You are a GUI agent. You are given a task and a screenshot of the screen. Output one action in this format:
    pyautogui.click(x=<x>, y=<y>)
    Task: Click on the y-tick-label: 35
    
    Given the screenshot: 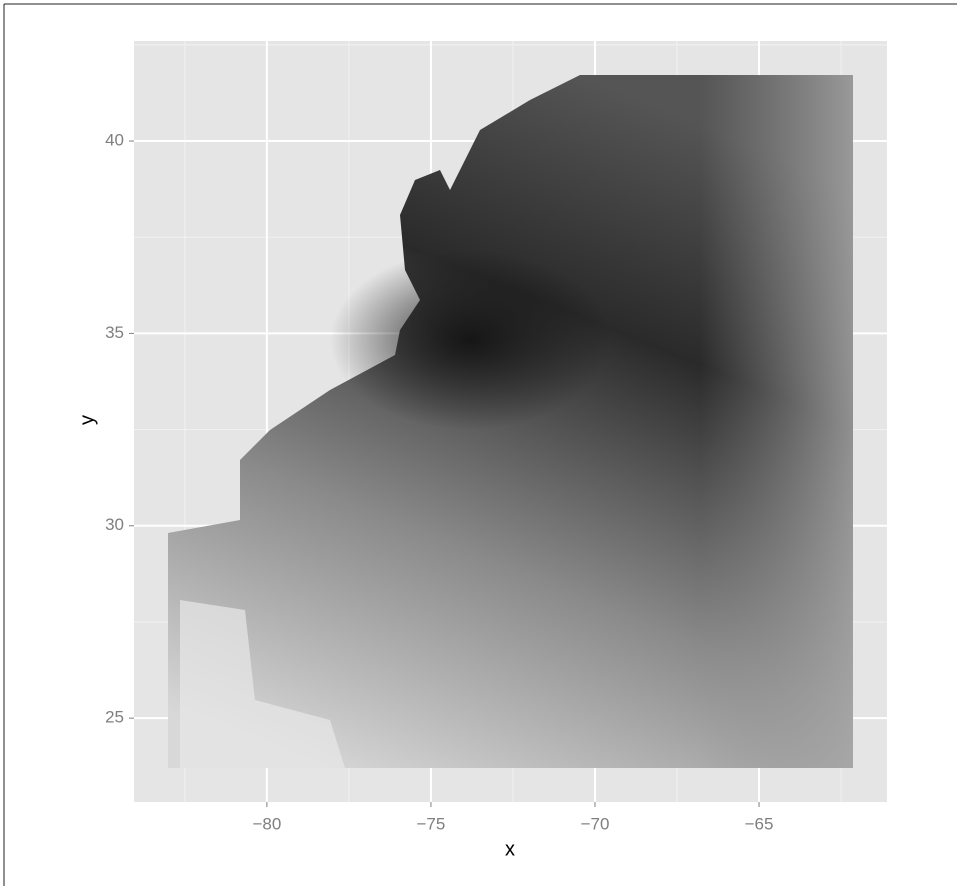 What is the action you would take?
    pyautogui.click(x=114, y=332)
    